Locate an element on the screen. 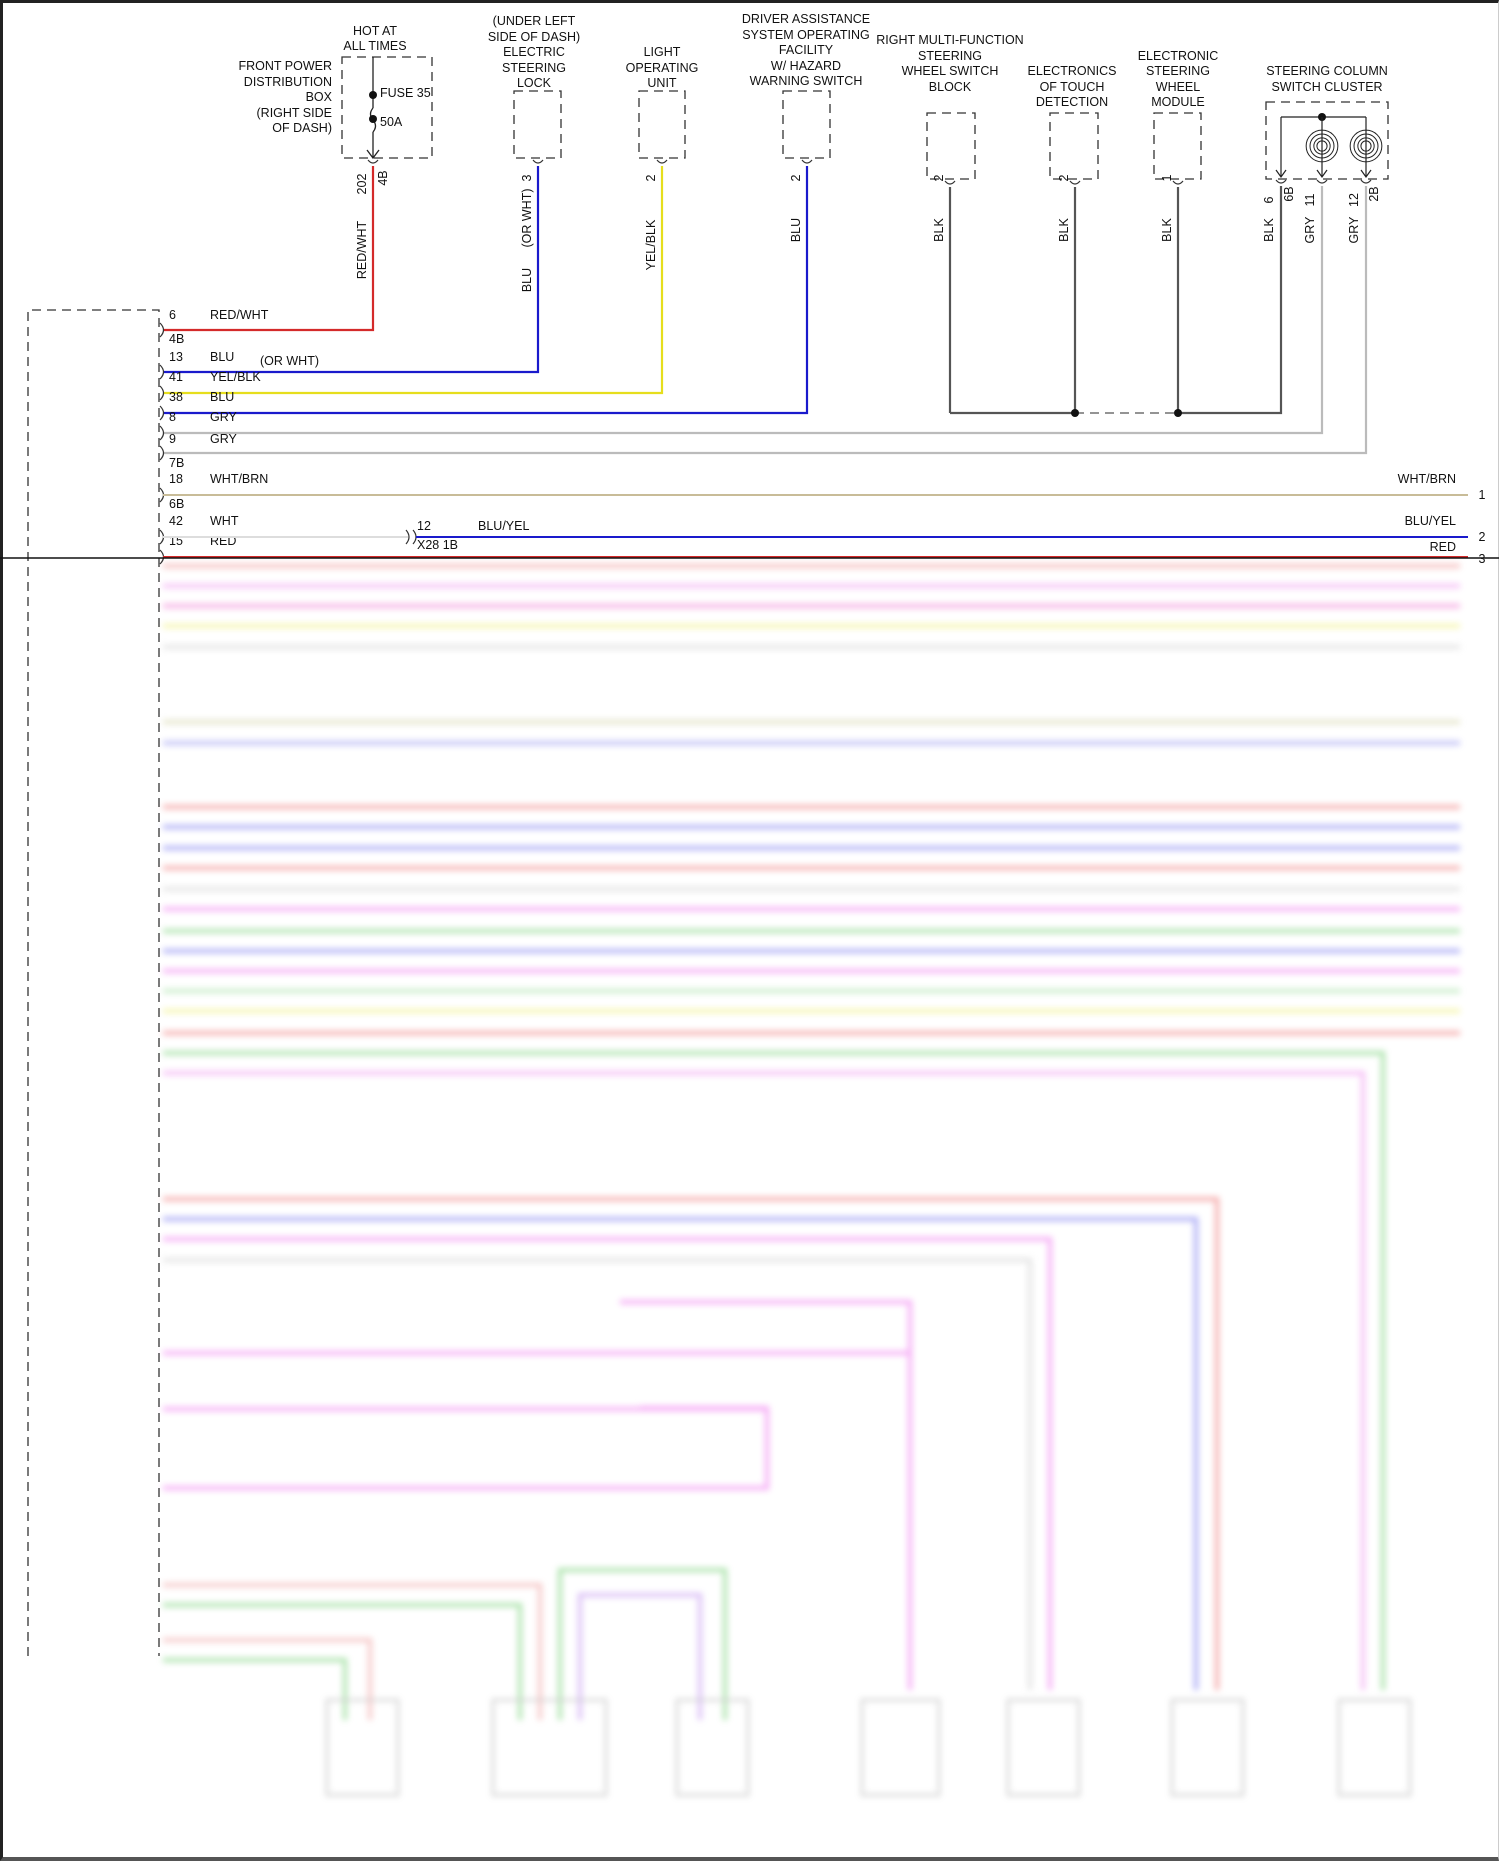 The image size is (1499, 1861). component-label: ELECTRONICS is located at coordinates (1072, 71).